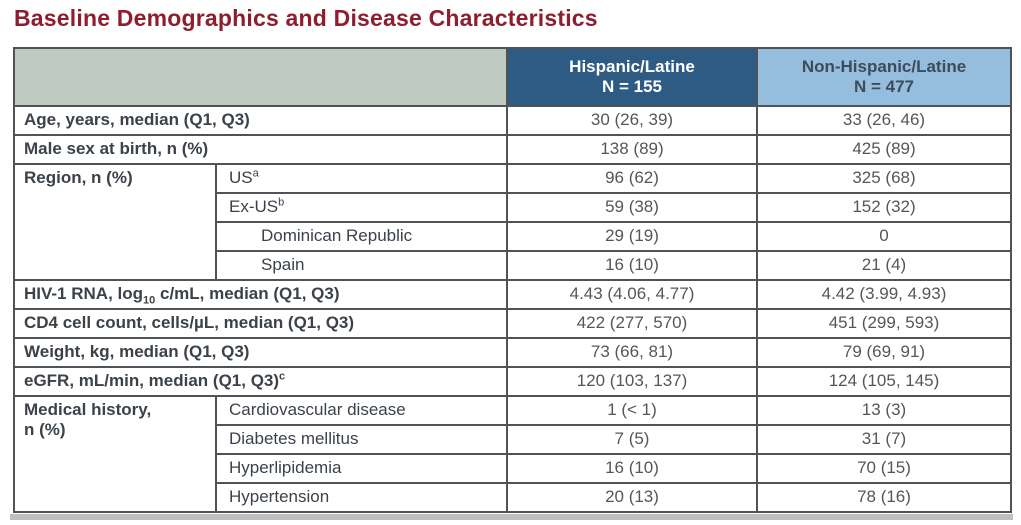 The image size is (1021, 525). I want to click on table-row: Spain 16 (10) 21 (4), so click(513, 265).